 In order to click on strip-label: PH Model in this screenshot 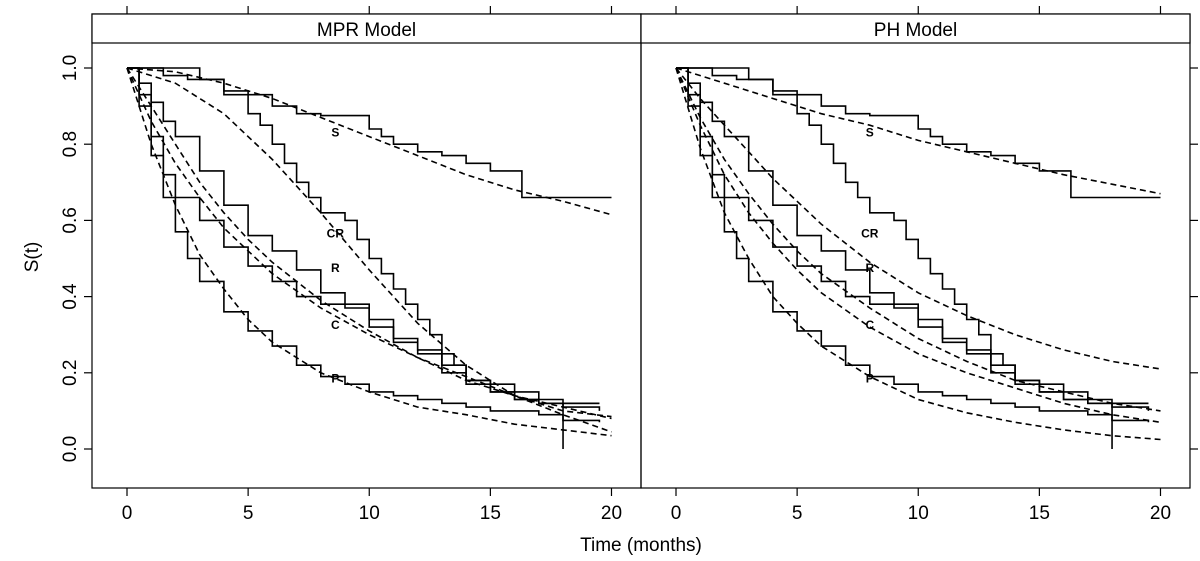, I will do `click(915, 30)`.